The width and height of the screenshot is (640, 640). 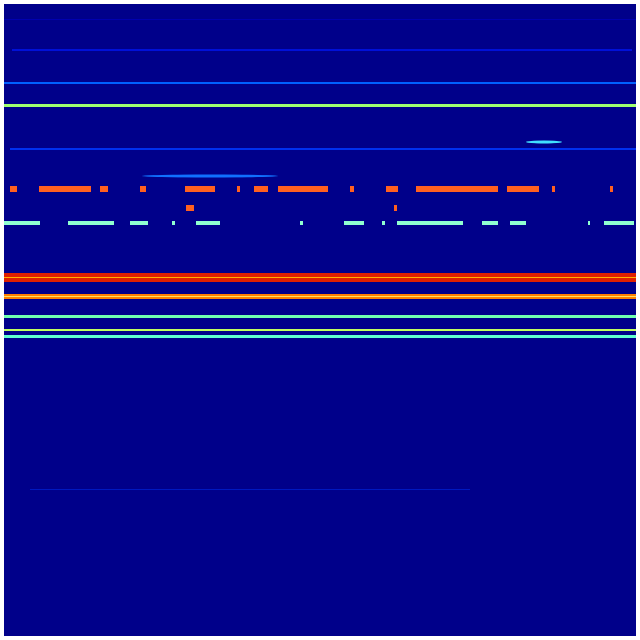 I want to click on faint-line, so click(x=250, y=489).